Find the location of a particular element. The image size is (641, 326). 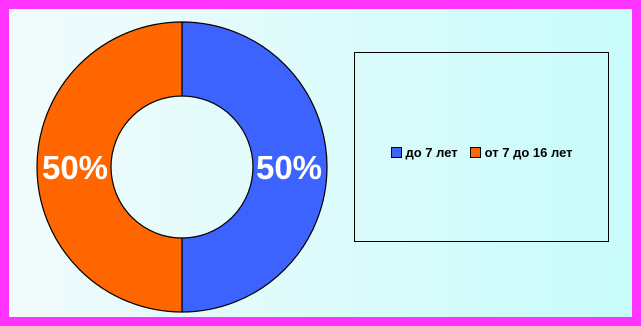

legend-item-1: от 7 до 16 лет is located at coordinates (521, 152).